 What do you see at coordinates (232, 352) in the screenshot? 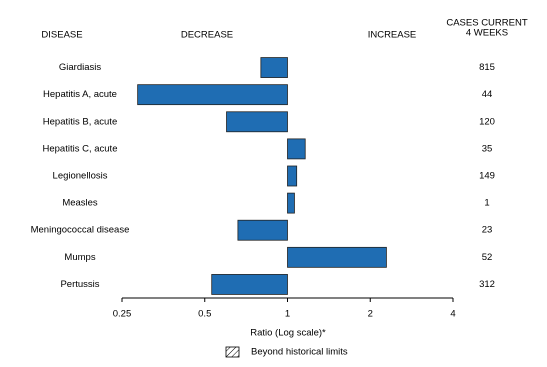
I see `legend-swatch` at bounding box center [232, 352].